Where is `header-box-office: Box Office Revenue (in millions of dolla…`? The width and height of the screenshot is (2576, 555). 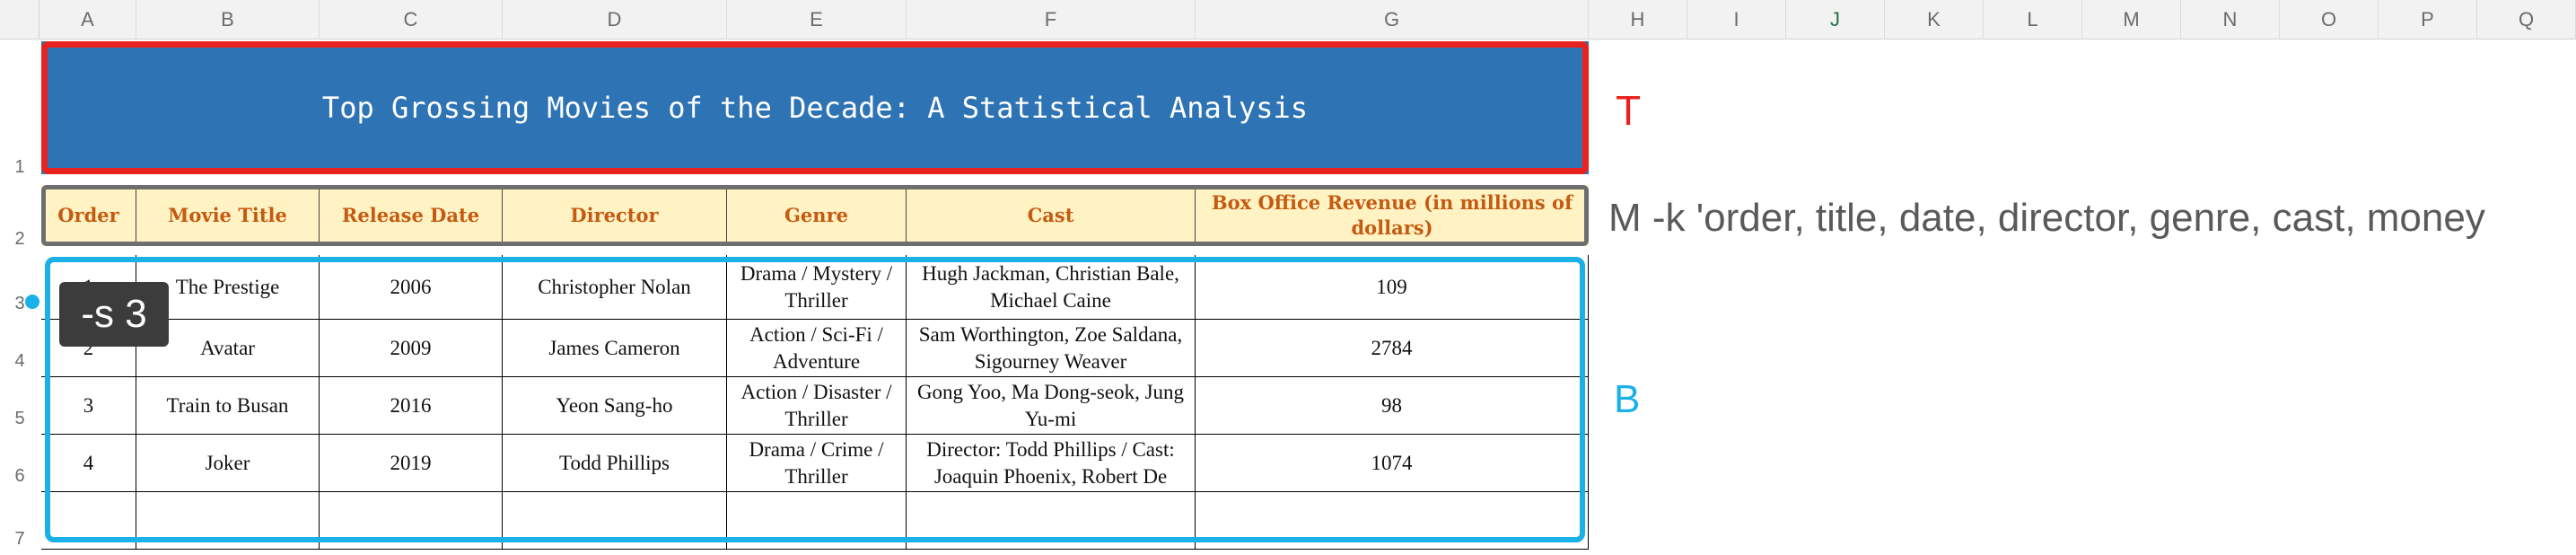
header-box-office: Box Office Revenue (in millions of dolla… is located at coordinates (1392, 215).